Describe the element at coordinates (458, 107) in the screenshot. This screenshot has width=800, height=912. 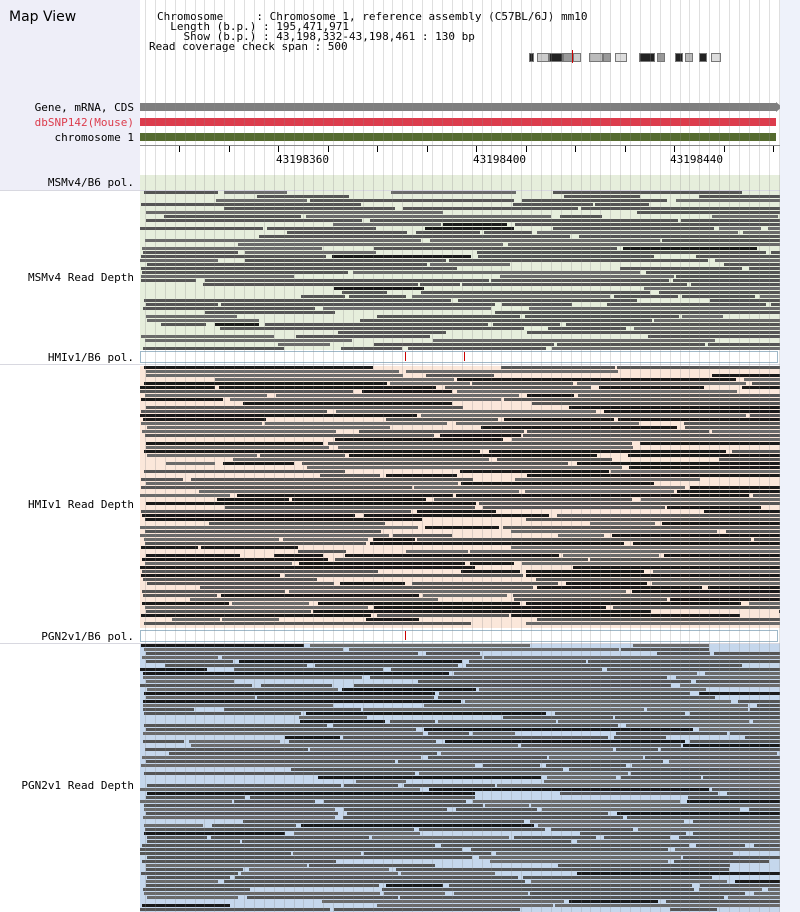
I see `gene-track-bar` at that location.